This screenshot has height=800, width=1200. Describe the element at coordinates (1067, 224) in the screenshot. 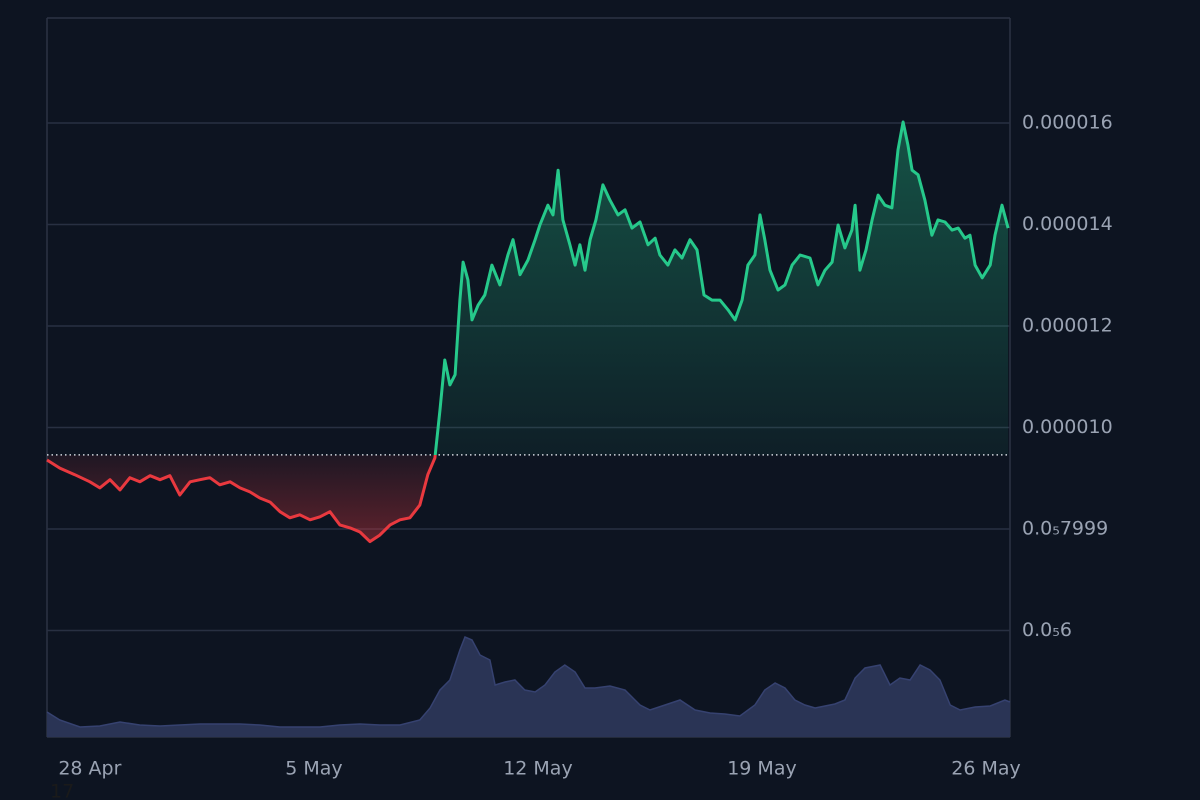

I see `y-tick-label: 0.000014` at that location.